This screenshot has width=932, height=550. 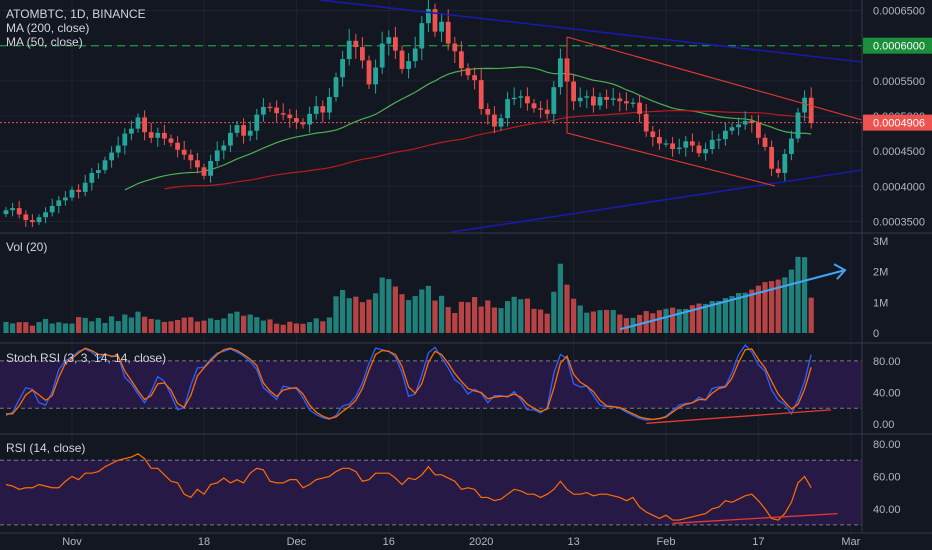 I want to click on symbol-title: ATOMBTC, 1D, BINANCE, so click(x=76, y=14).